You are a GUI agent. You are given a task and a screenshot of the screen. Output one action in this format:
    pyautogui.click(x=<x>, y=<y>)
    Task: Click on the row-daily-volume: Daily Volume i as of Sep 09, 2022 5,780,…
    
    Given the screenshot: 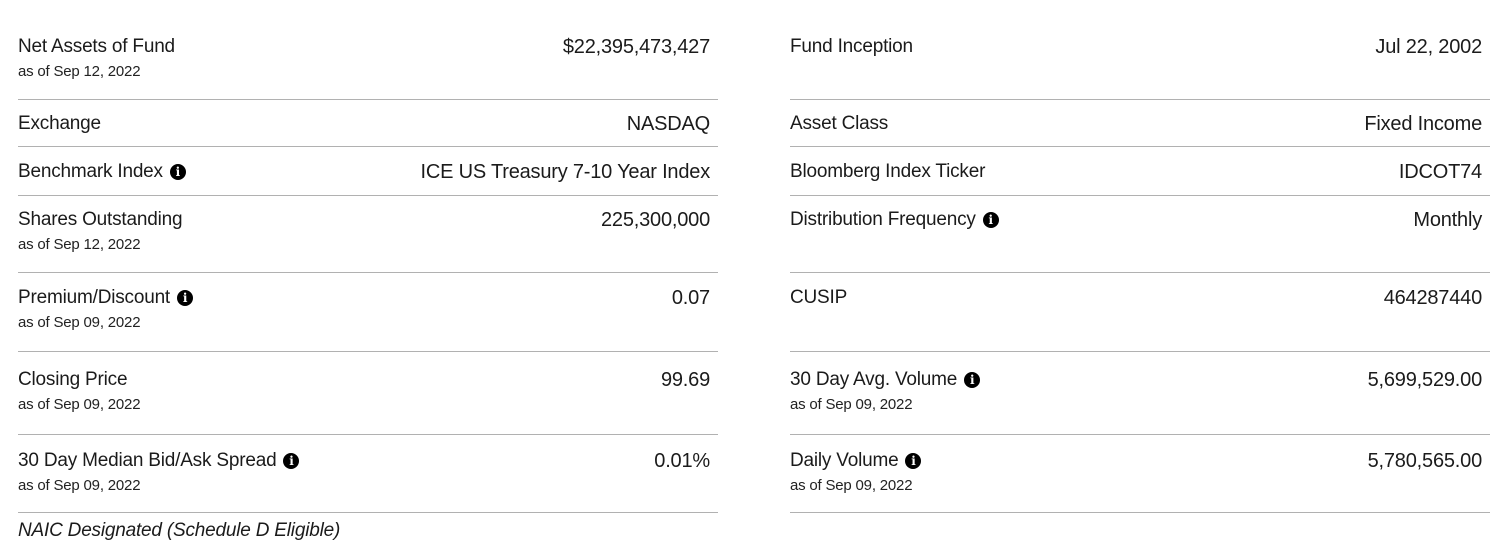 What is the action you would take?
    pyautogui.click(x=1140, y=474)
    